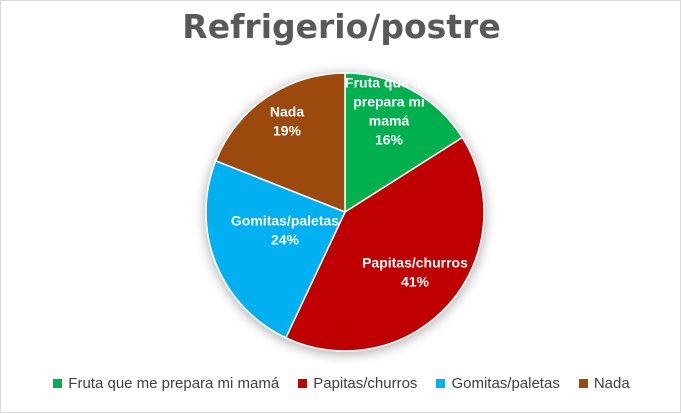  What do you see at coordinates (389, 111) in the screenshot?
I see `slice-data-label: Fruta que me prepara mi mamá 16%` at bounding box center [389, 111].